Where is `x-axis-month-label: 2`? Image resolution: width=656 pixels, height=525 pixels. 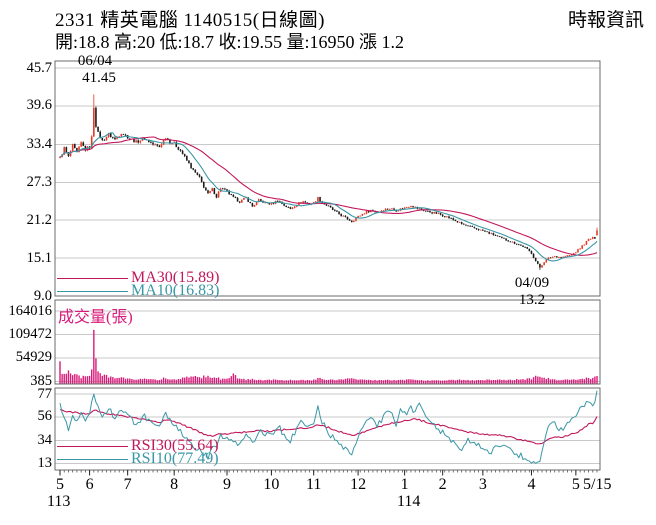 x-axis-month-label: 2 is located at coordinates (442, 484).